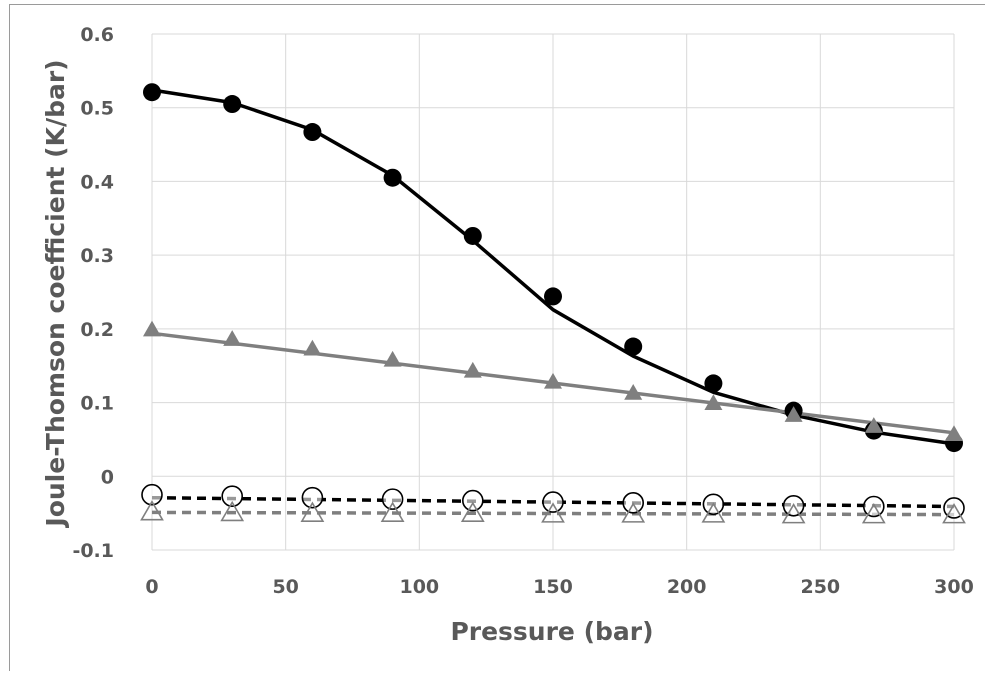 This screenshot has width=987, height=673. Describe the element at coordinates (285, 587) in the screenshot. I see `x-tick-label: 50` at that location.